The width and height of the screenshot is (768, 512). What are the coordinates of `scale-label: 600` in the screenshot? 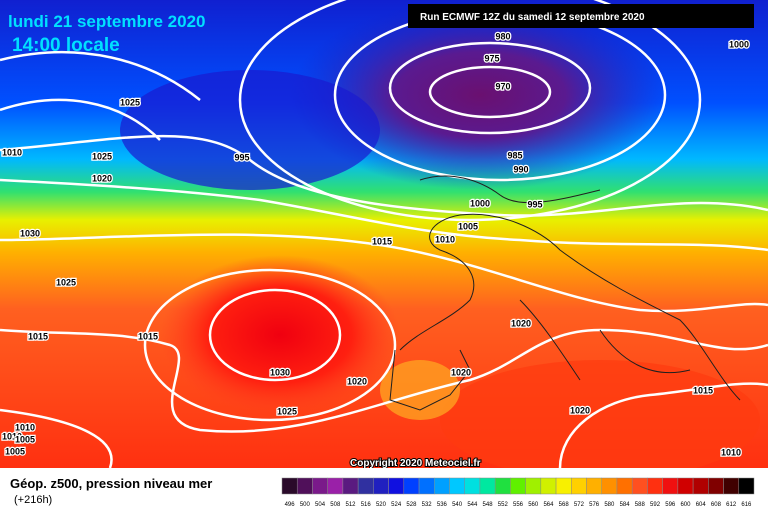 It's located at (685, 505).